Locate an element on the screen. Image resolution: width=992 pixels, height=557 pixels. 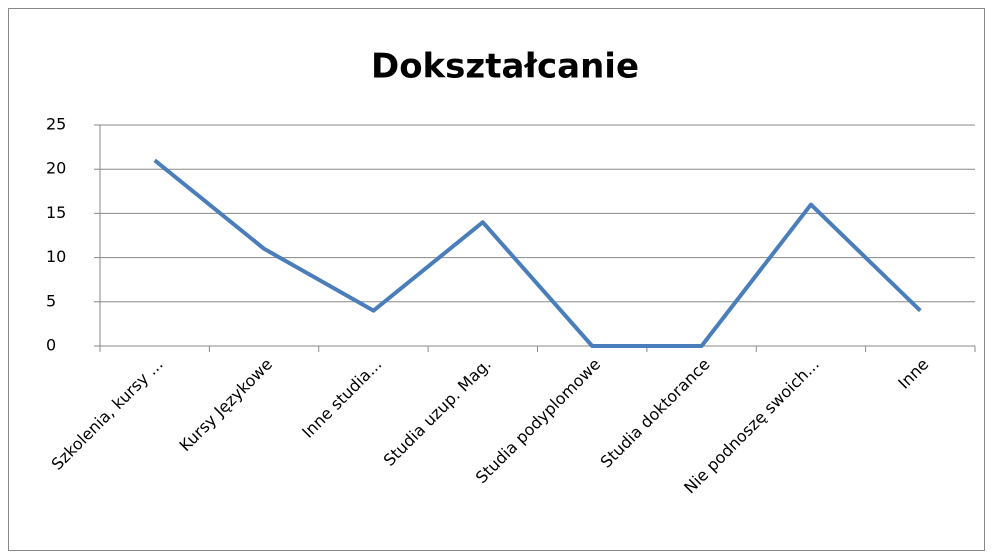
y-tick-label: 0 is located at coordinates (51, 345).